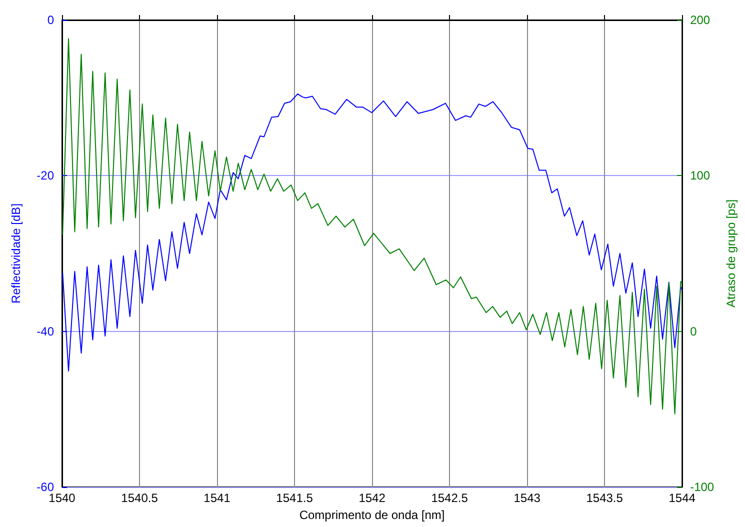 The height and width of the screenshot is (527, 745). I want to click on y-tick-label: -60, so click(45, 487).